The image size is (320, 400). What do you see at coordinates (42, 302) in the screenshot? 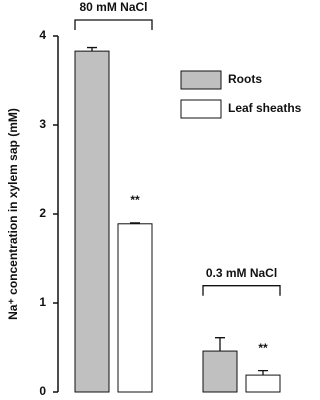
I see `y-tick-label: 1` at bounding box center [42, 302].